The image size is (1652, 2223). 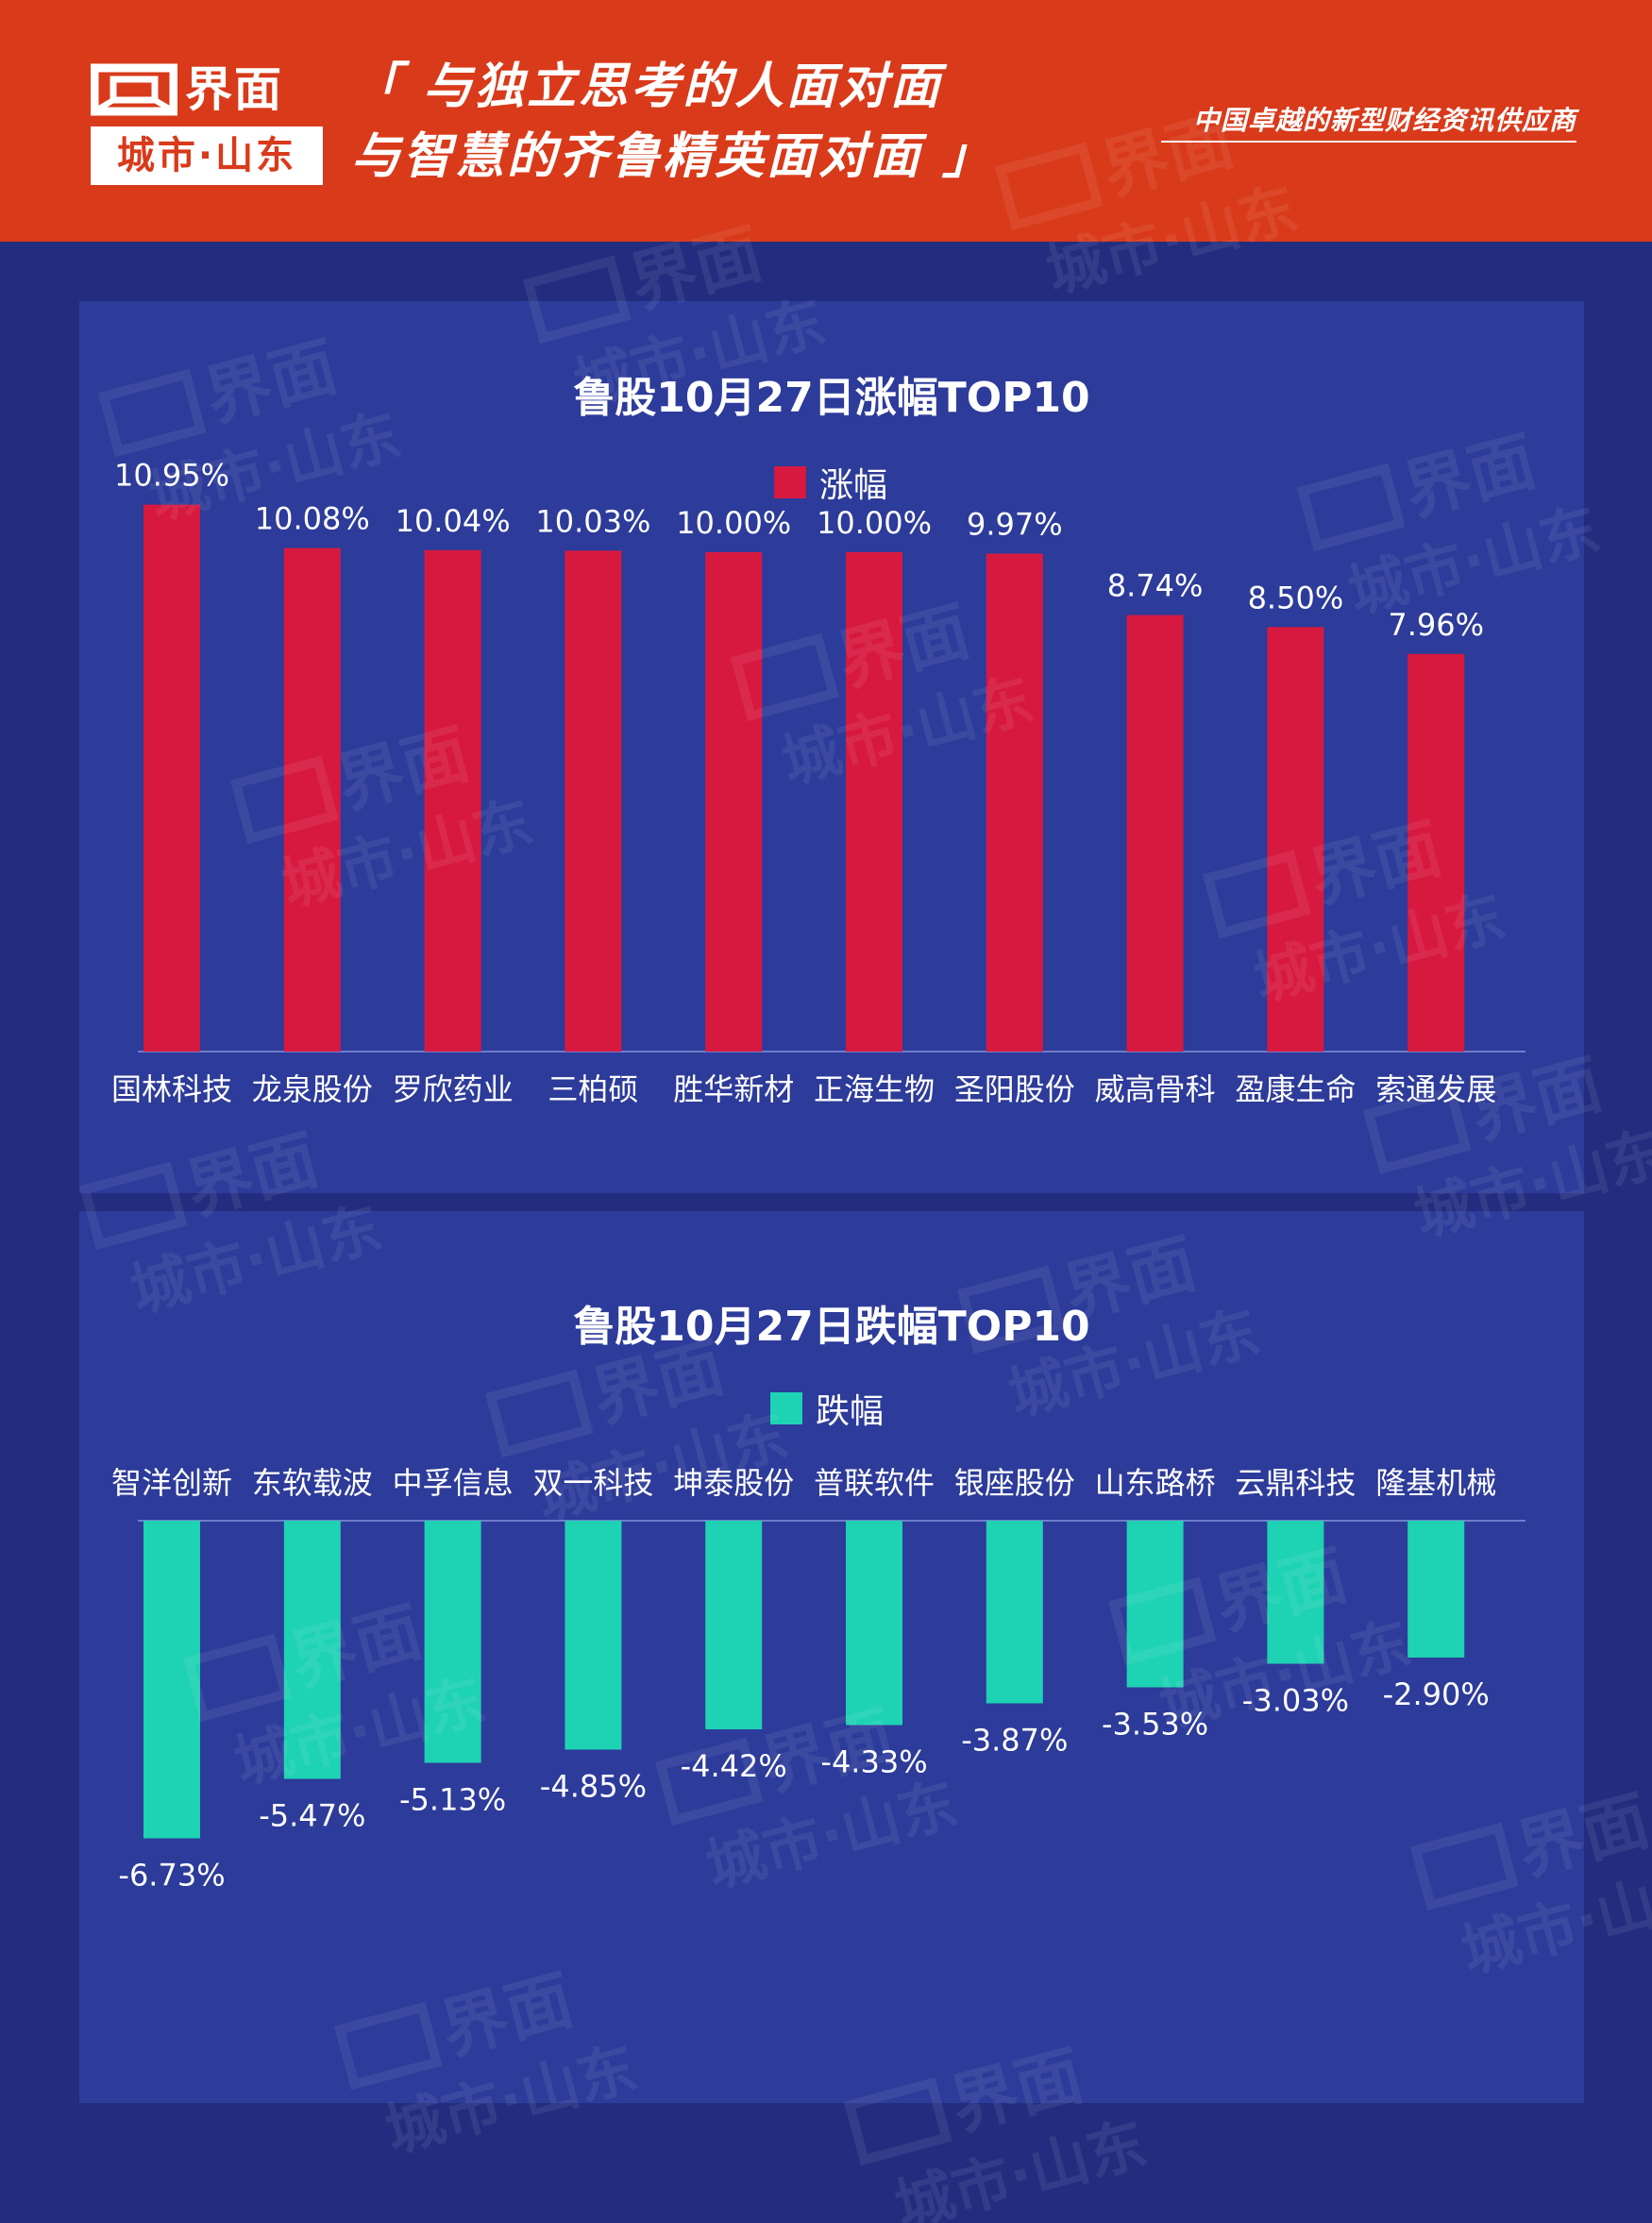 What do you see at coordinates (831, 398) in the screenshot?
I see `gainers-chart-title: 鲁股10月27日涨幅TOP10` at bounding box center [831, 398].